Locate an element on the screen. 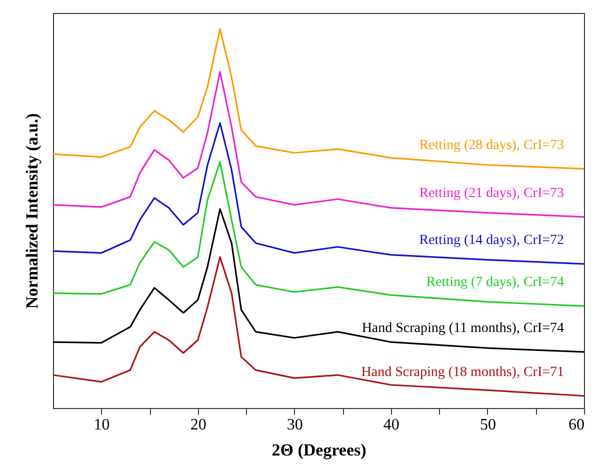 Image resolution: width=594 pixels, height=474 pixels. x-tick-label: 60 is located at coordinates (576, 425).